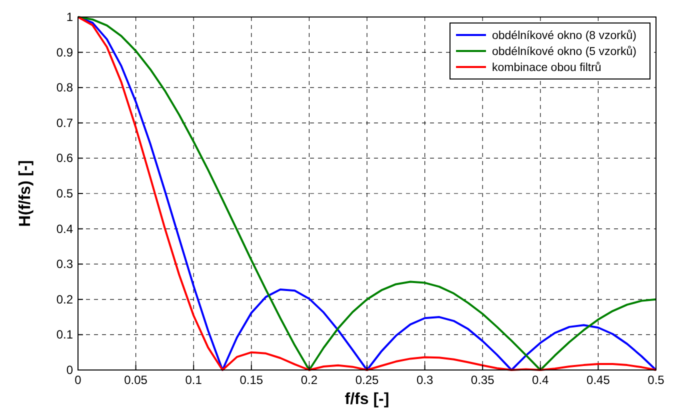 This screenshot has height=410, width=676. Describe the element at coordinates (193, 380) in the screenshot. I see `x-tick-label: 0.1` at that location.